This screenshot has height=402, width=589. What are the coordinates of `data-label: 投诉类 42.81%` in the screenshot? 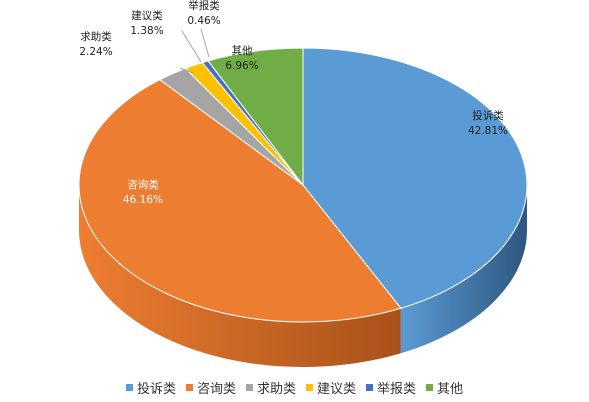 It's located at (488, 123).